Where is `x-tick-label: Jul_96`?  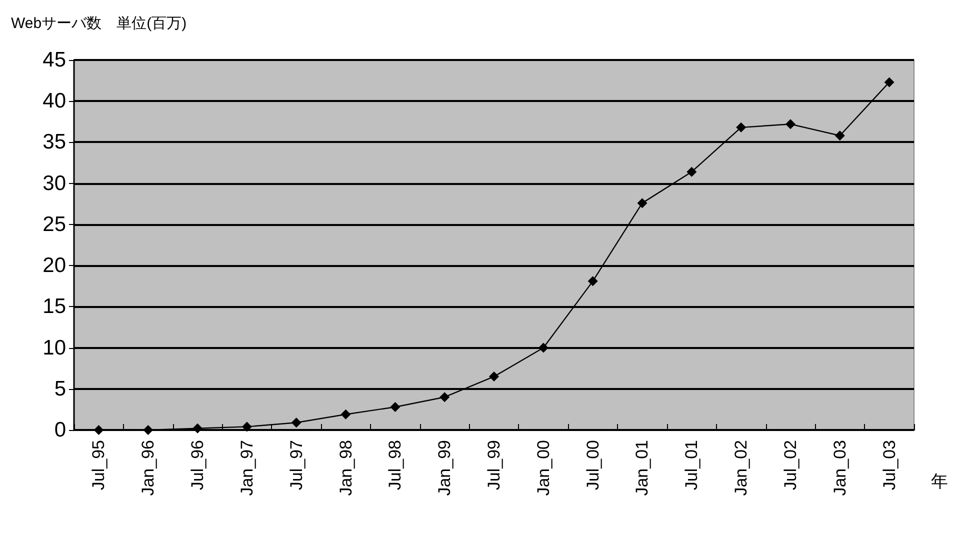 x-tick-label: Jul_96 is located at coordinates (198, 465).